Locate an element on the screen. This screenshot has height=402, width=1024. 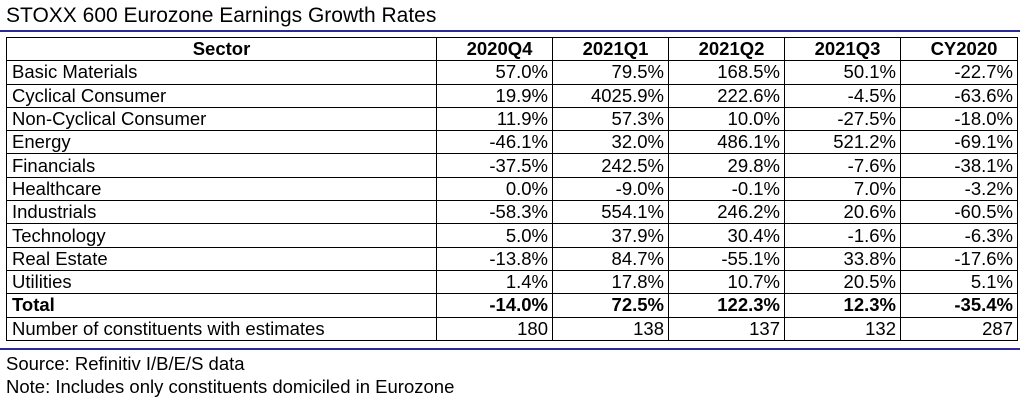
value-cell: -60.5% is located at coordinates (959, 212).